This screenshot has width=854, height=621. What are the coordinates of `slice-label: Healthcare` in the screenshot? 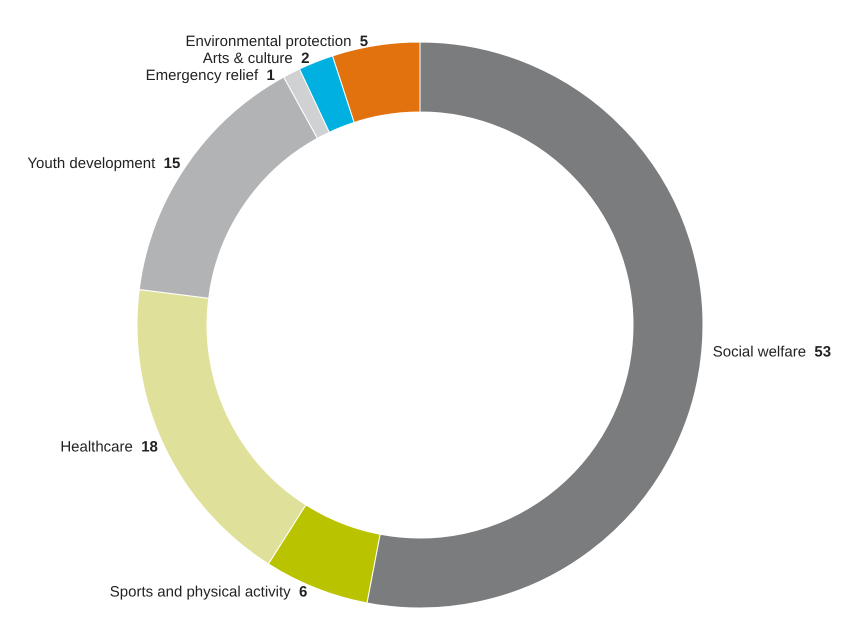 It's located at (96, 447).